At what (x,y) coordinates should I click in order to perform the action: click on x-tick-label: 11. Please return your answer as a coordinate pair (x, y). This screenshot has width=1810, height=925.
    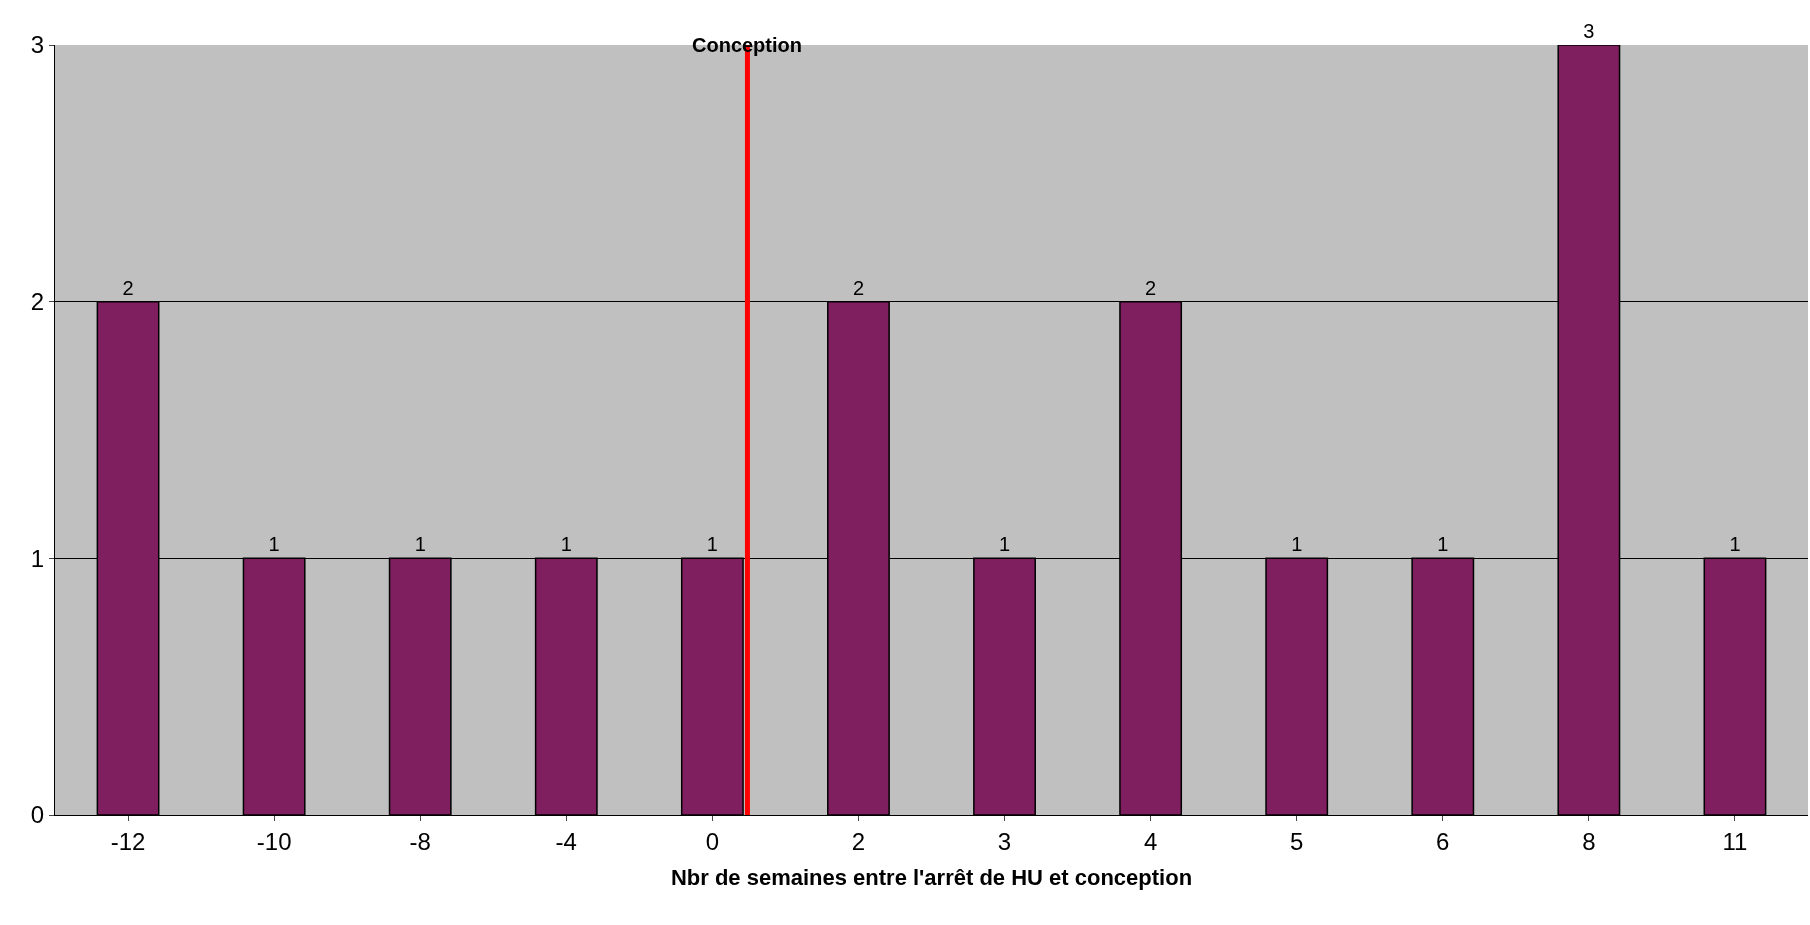
    Looking at the image, I should click on (1735, 841).